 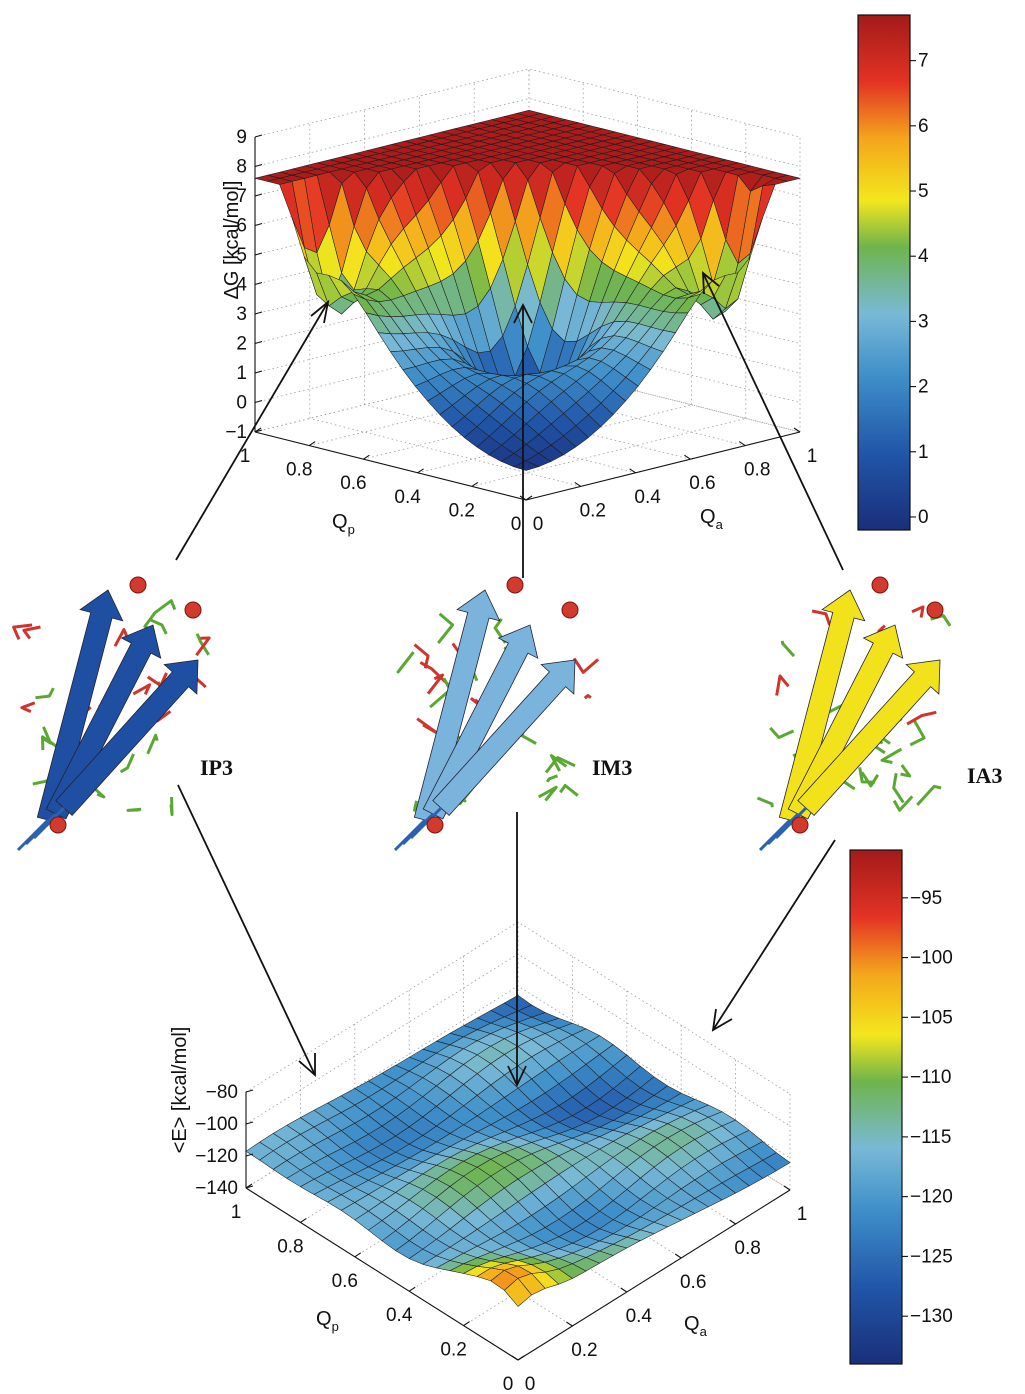 I want to click on backbone-tail, so click(x=49, y=823).